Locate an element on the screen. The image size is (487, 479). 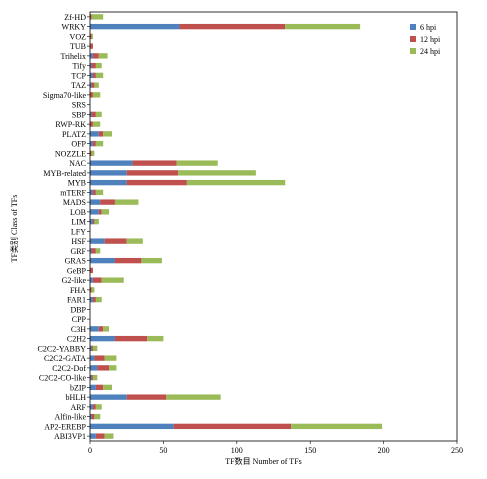
x-tick-label: 50 is located at coordinates (163, 450).